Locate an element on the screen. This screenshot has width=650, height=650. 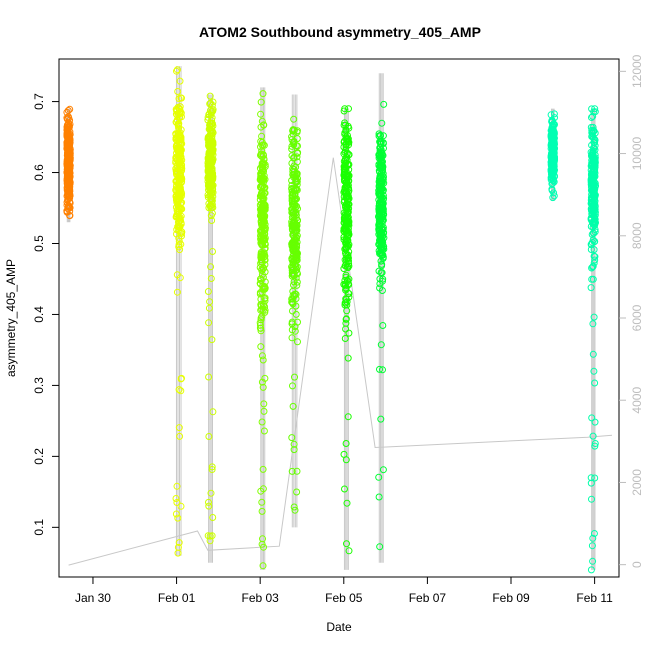
y-right-tick-label: 10000 is located at coordinates (637, 154).